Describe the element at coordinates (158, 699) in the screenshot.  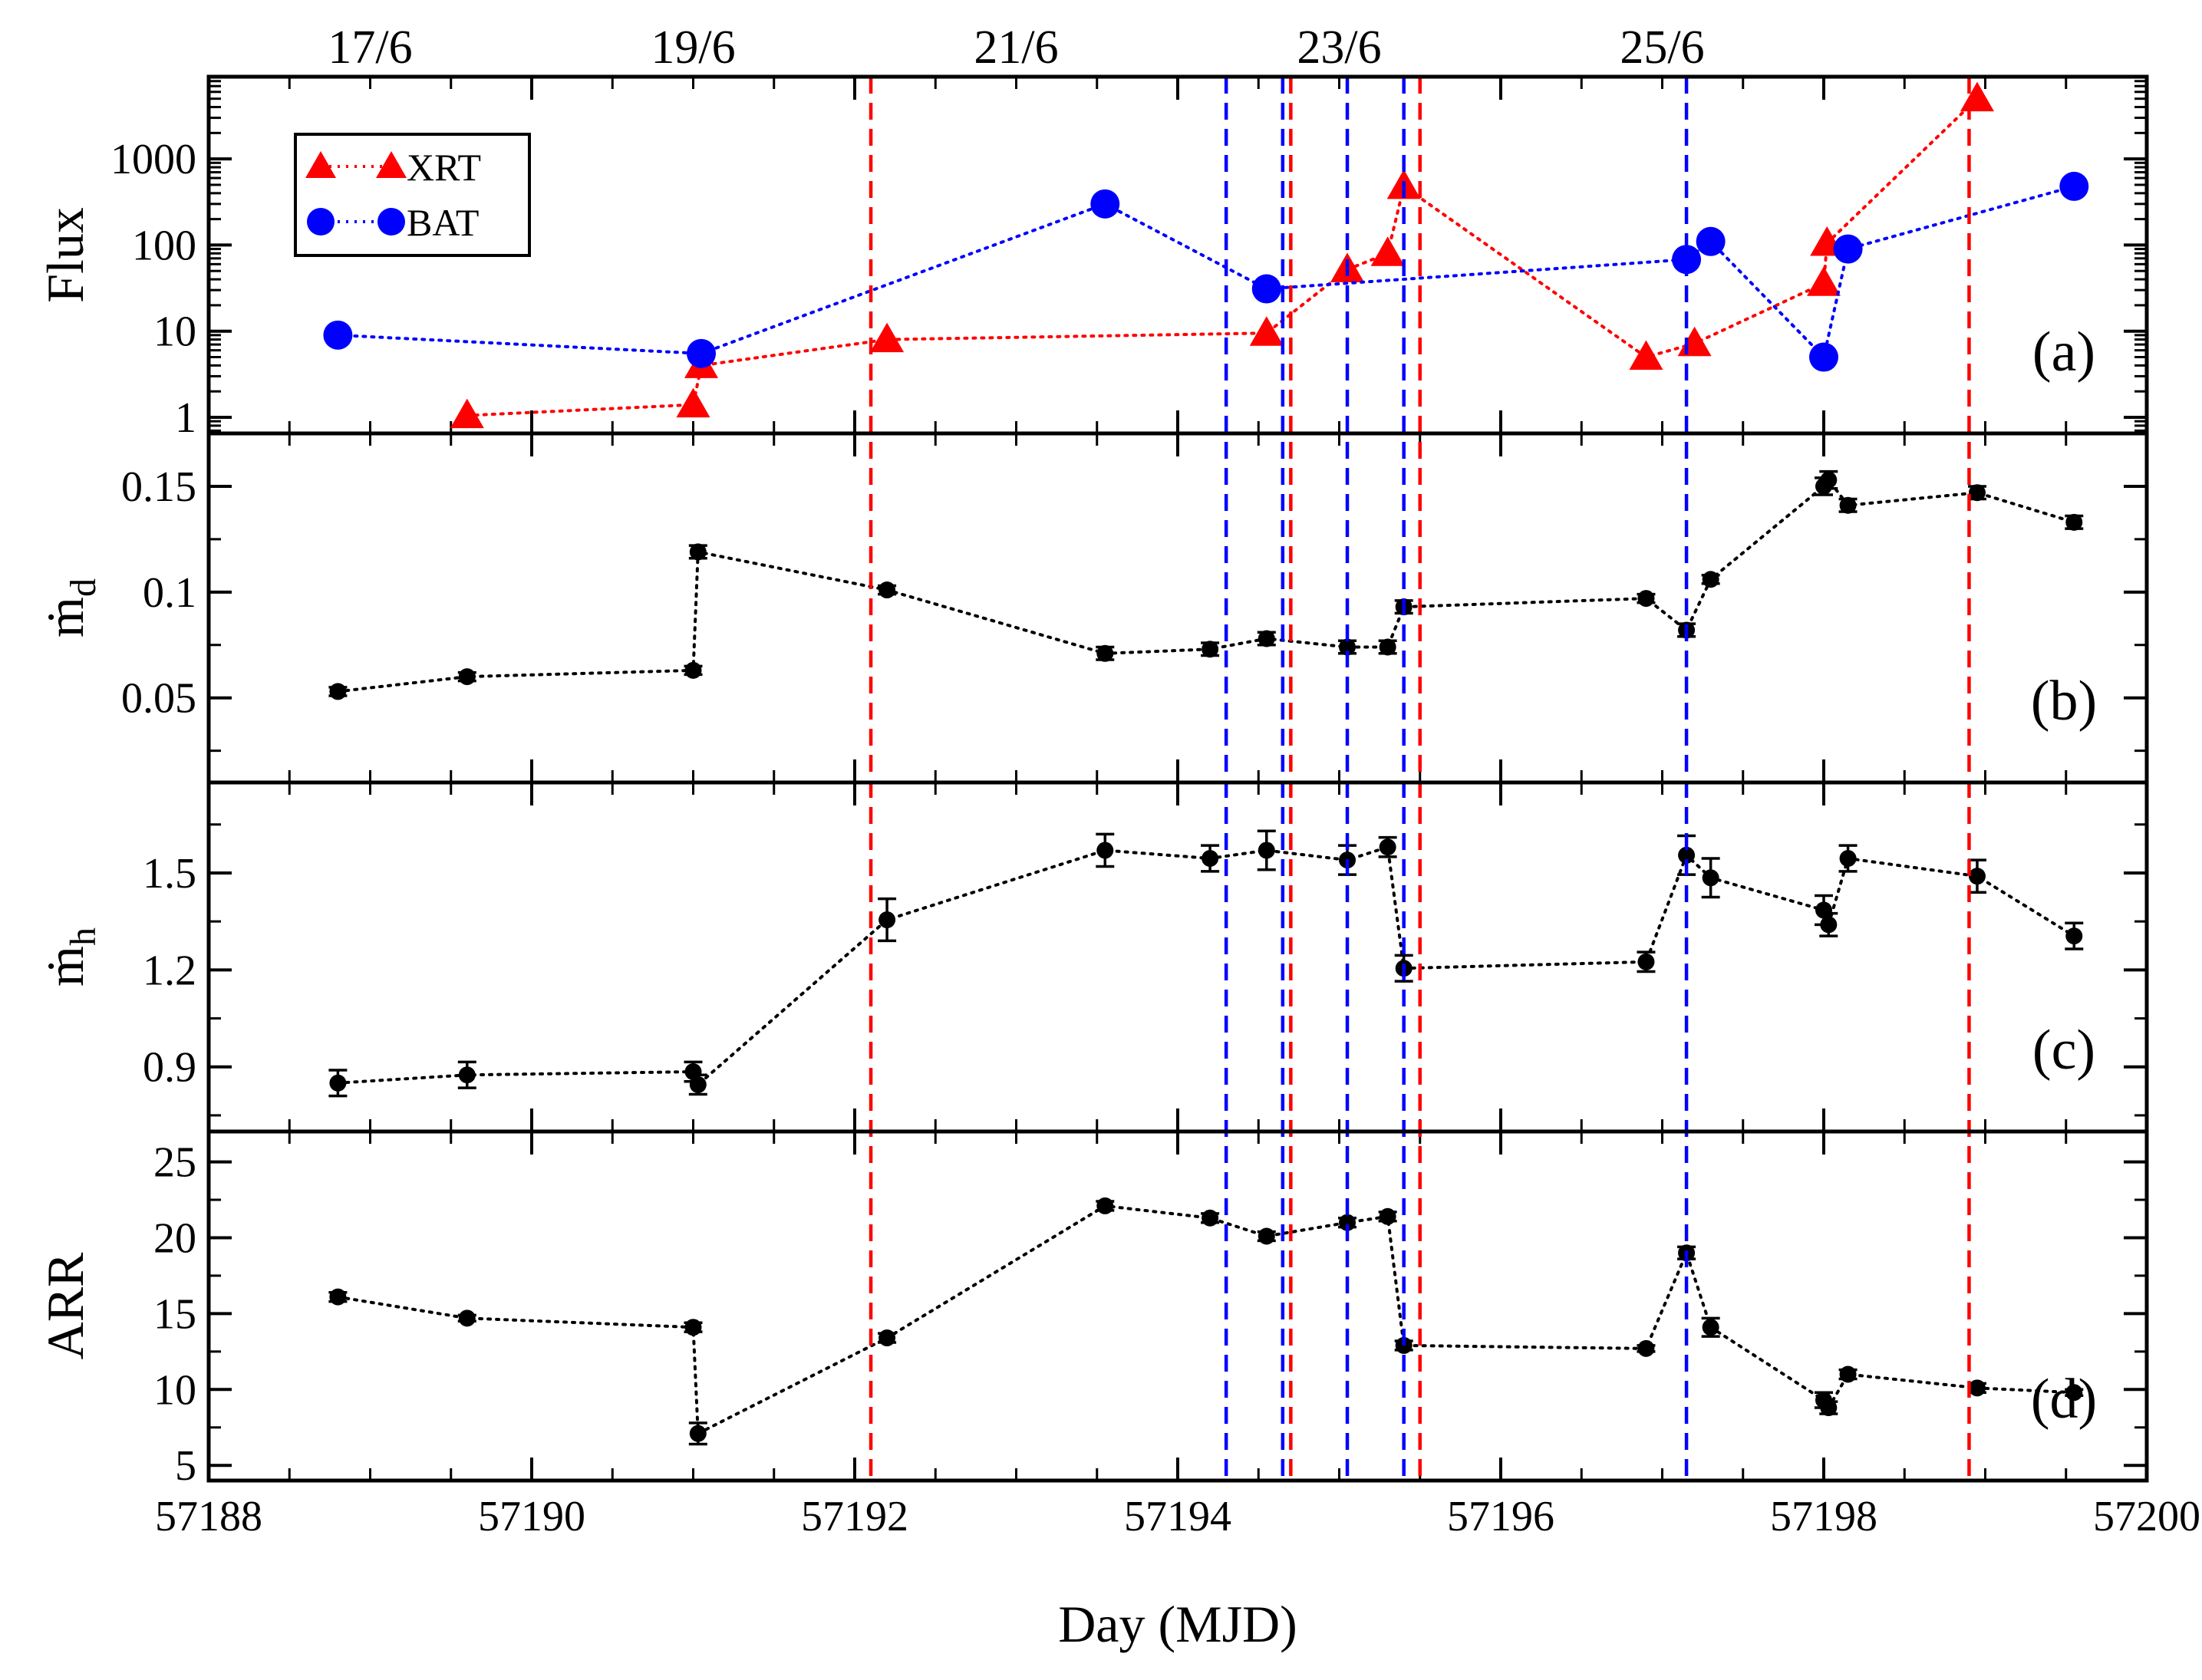
I see `y-tick-label: 0.05` at that location.